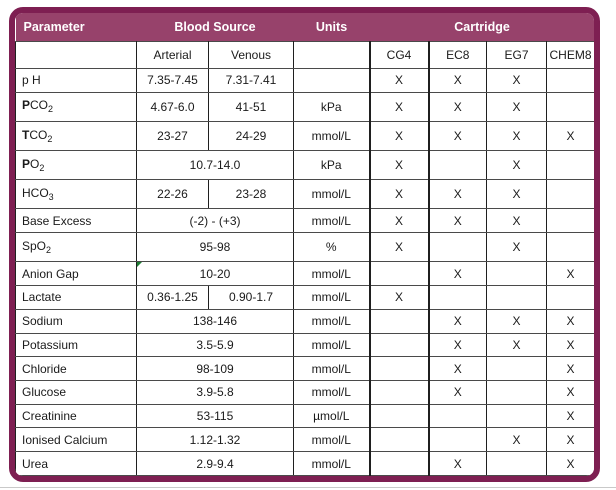  I want to click on subheader-empty-parameter, so click(76, 55).